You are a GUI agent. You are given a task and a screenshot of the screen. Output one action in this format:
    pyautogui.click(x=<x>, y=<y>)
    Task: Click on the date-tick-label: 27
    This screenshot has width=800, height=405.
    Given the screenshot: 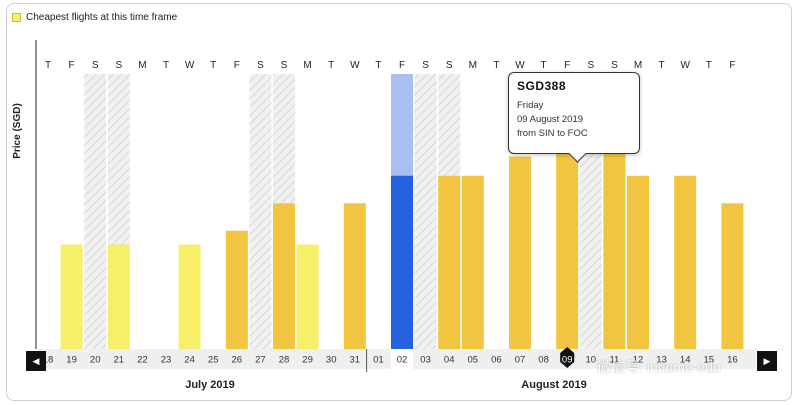 What is the action you would take?
    pyautogui.click(x=260, y=360)
    